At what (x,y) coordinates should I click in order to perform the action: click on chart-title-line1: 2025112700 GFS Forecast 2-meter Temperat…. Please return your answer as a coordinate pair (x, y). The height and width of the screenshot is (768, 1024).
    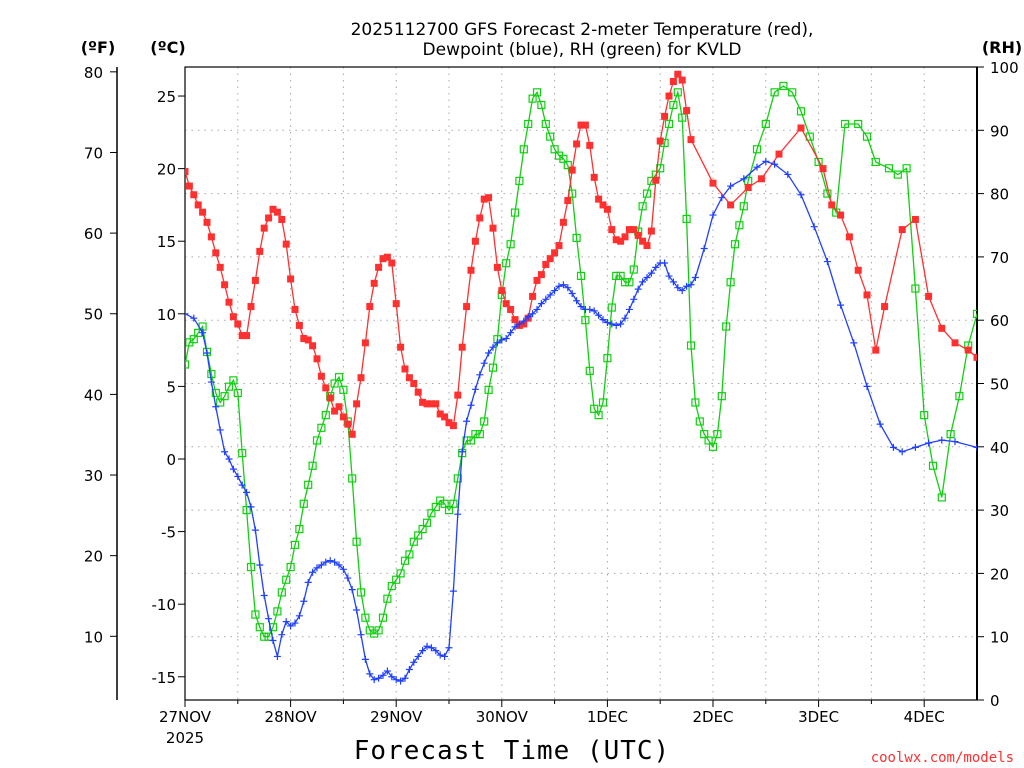
    Looking at the image, I should click on (582, 30).